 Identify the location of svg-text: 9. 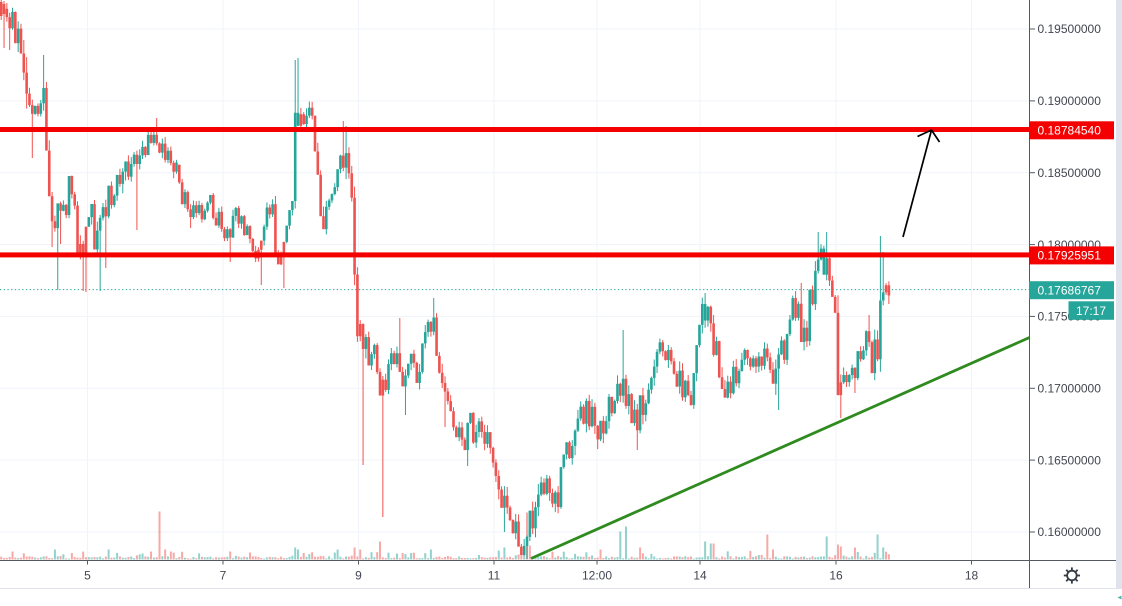
(358, 576).